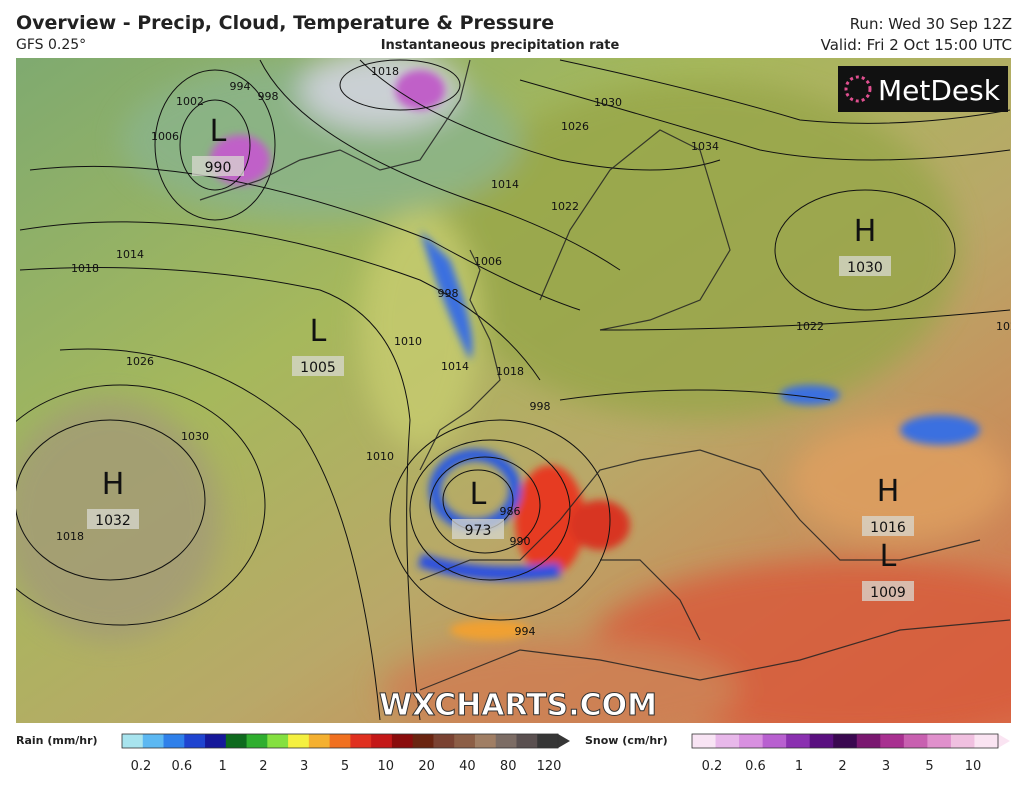  I want to click on pressure-value: 1009, so click(888, 593).